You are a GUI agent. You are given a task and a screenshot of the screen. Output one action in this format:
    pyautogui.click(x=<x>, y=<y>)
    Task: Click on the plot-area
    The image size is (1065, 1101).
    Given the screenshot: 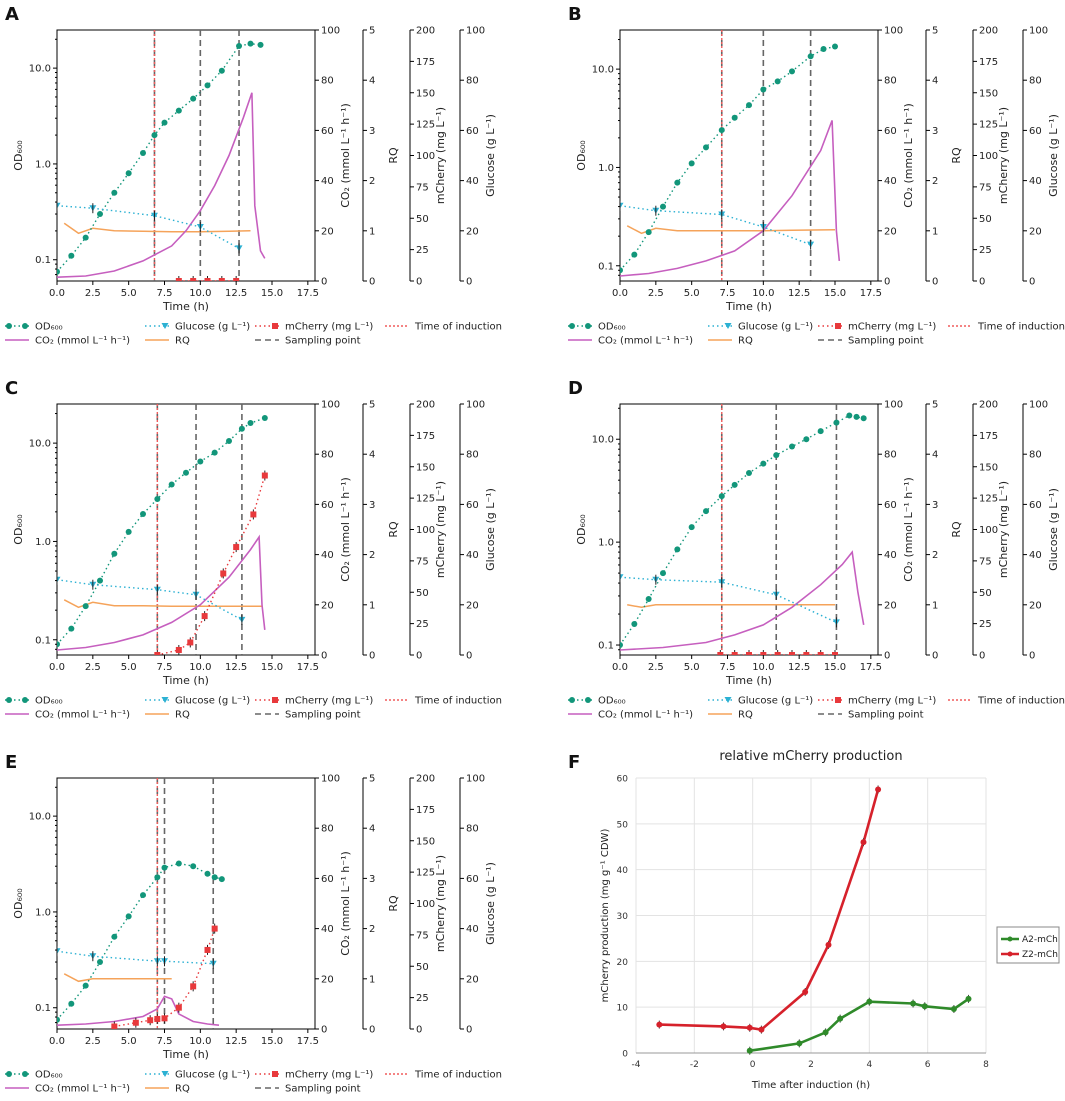 What is the action you would take?
    pyautogui.click(x=141, y=903)
    